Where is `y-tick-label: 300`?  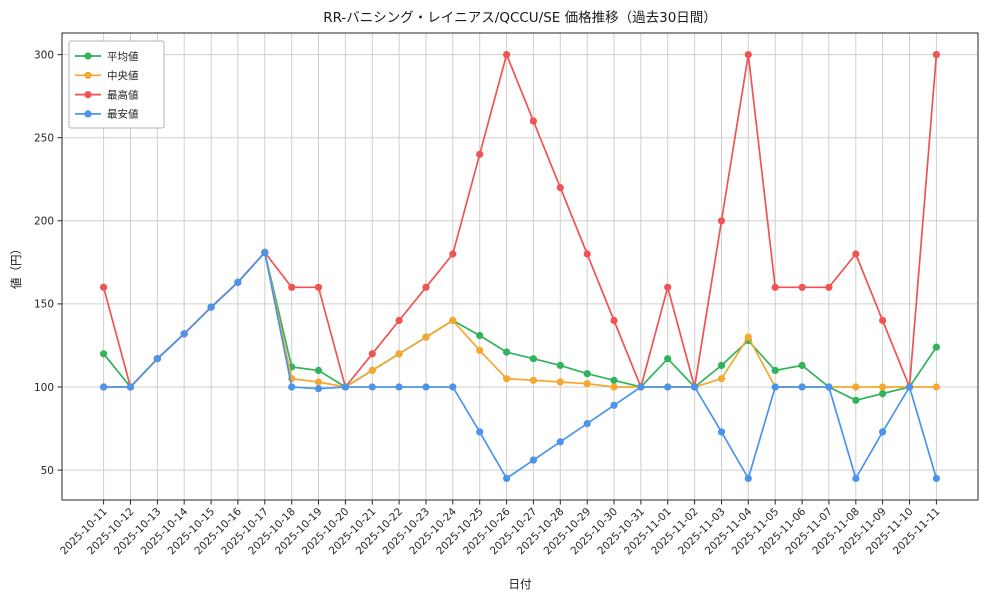 y-tick-label: 300 is located at coordinates (44, 55).